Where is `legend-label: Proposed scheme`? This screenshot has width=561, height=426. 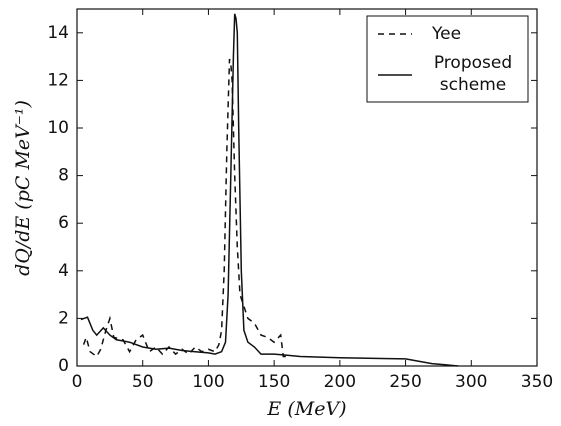 legend-label: Proposed scheme is located at coordinates (473, 74).